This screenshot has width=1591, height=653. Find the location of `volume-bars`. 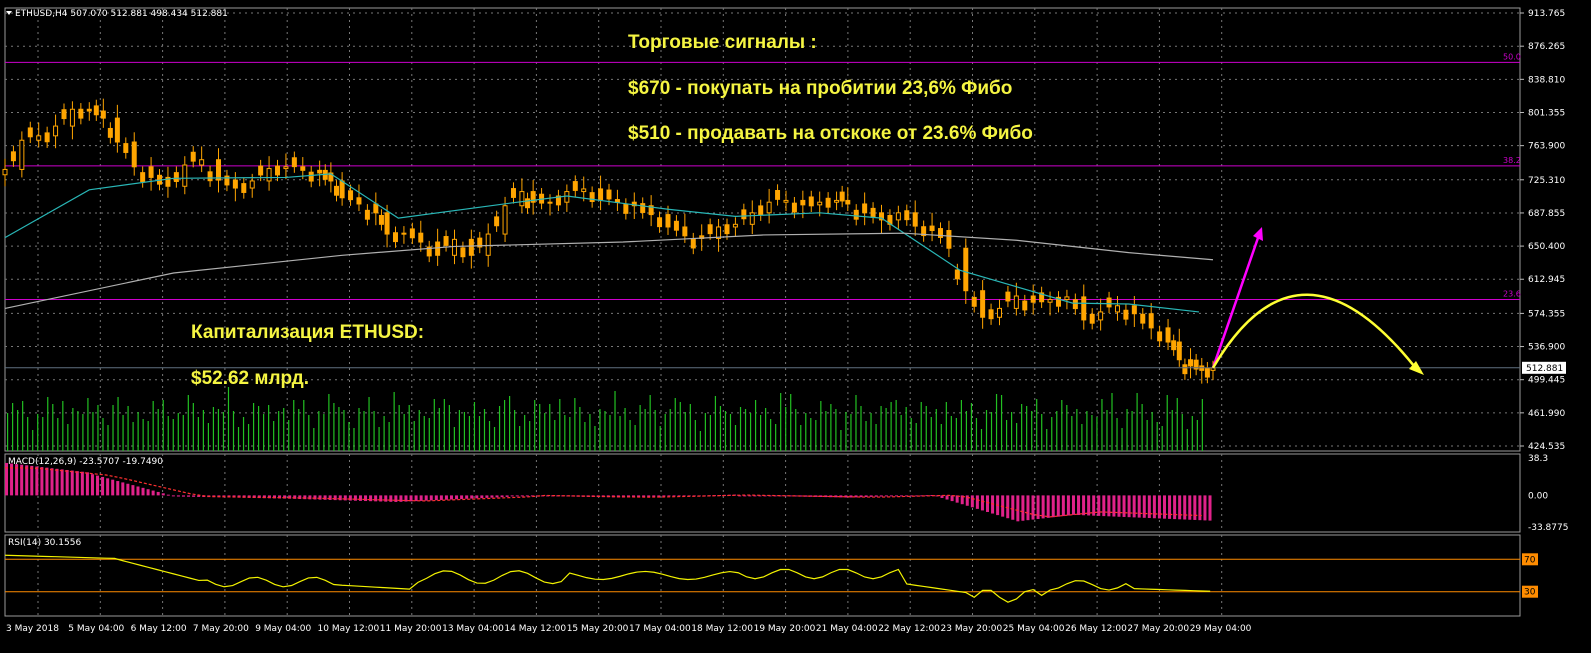

volume-bars is located at coordinates (605, 419).